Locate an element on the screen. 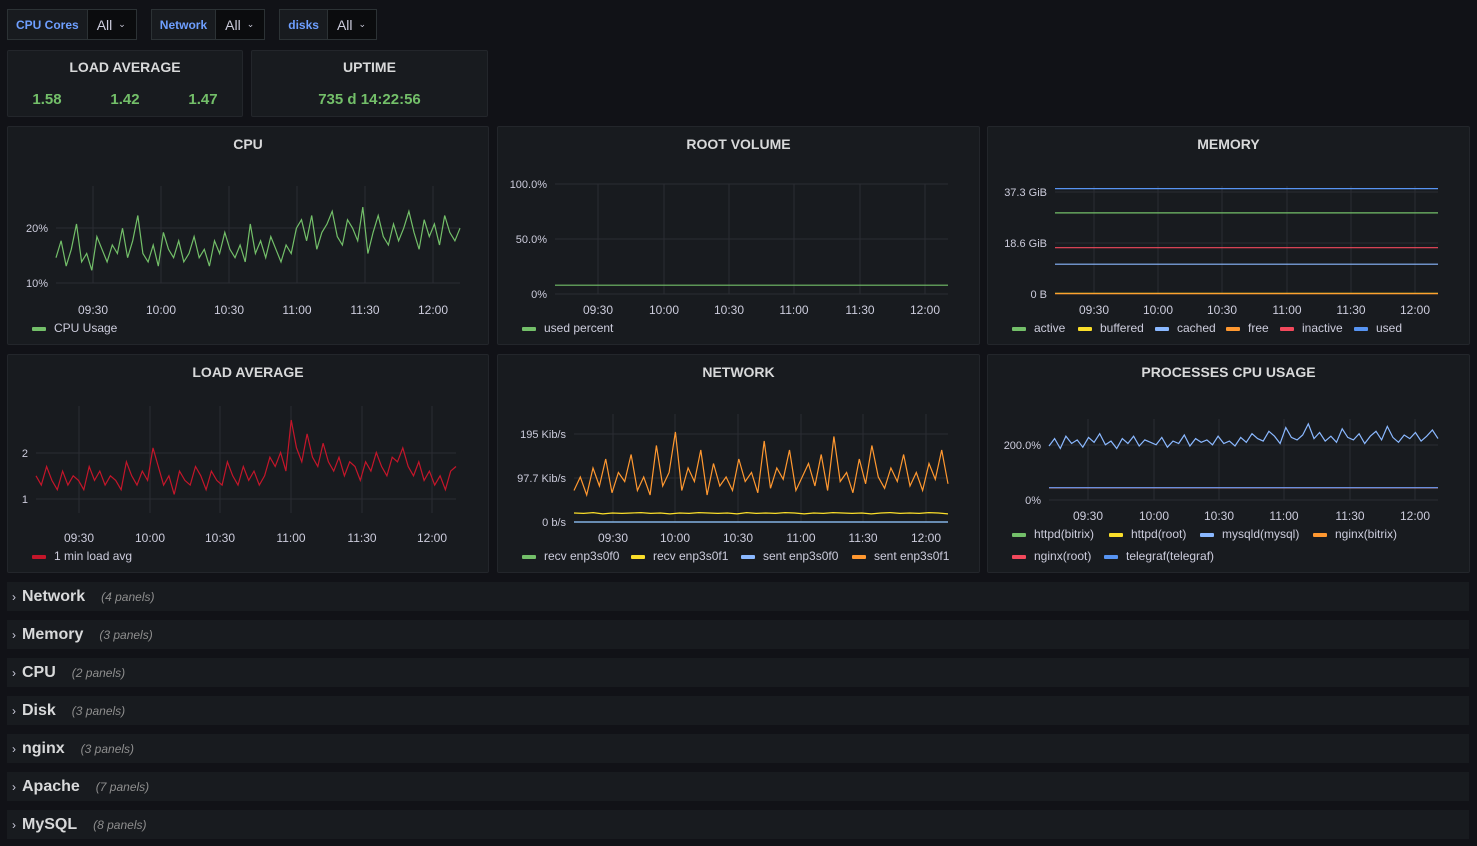 This screenshot has height=846, width=1477. legend-item: 1 min load avg is located at coordinates (82, 556).